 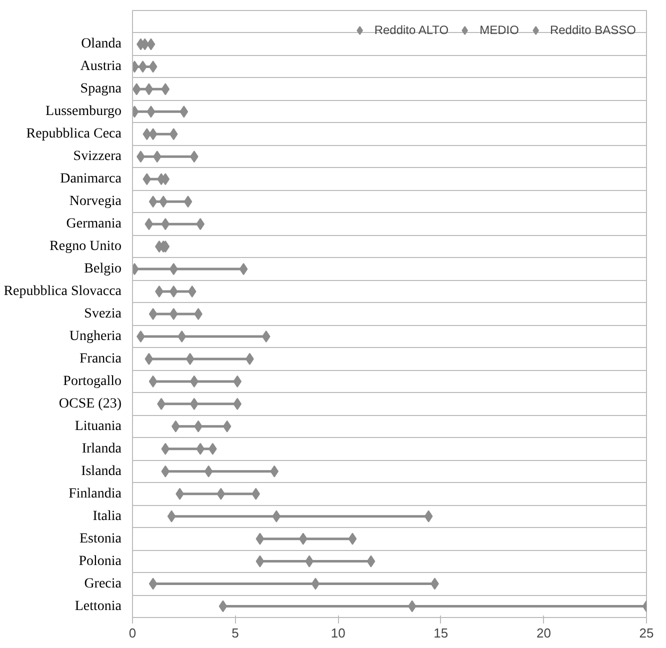 What do you see at coordinates (101, 44) in the screenshot?
I see `y-tick-label: Olanda` at bounding box center [101, 44].